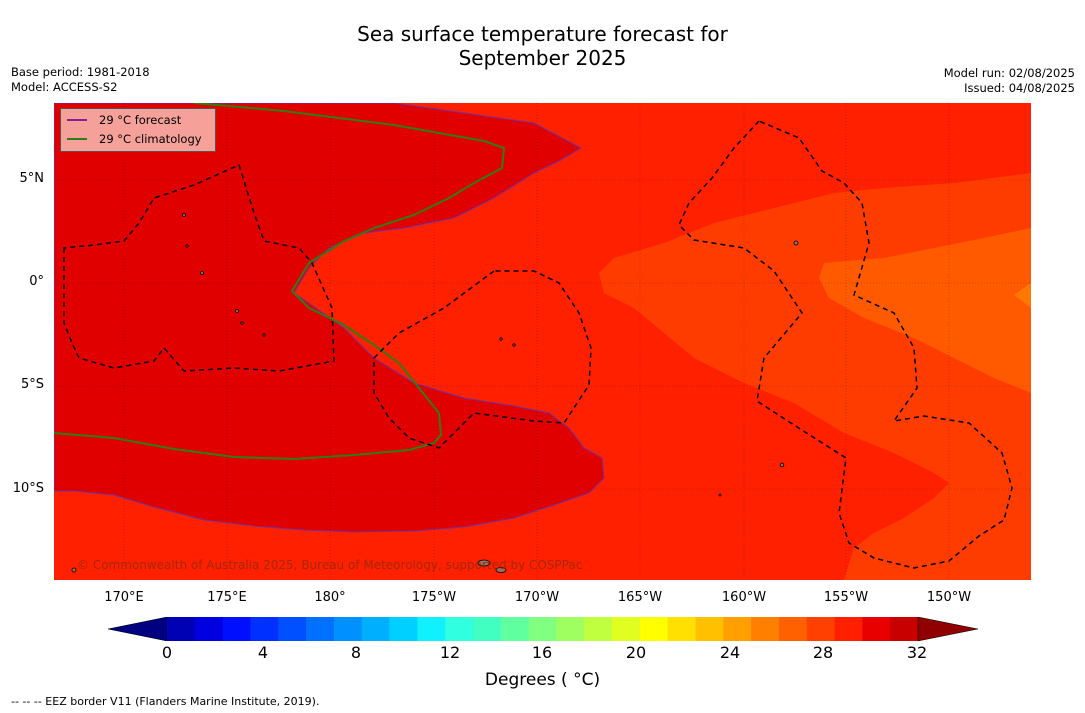  I want to click on colorbar-tick-8: 8, so click(356, 652).